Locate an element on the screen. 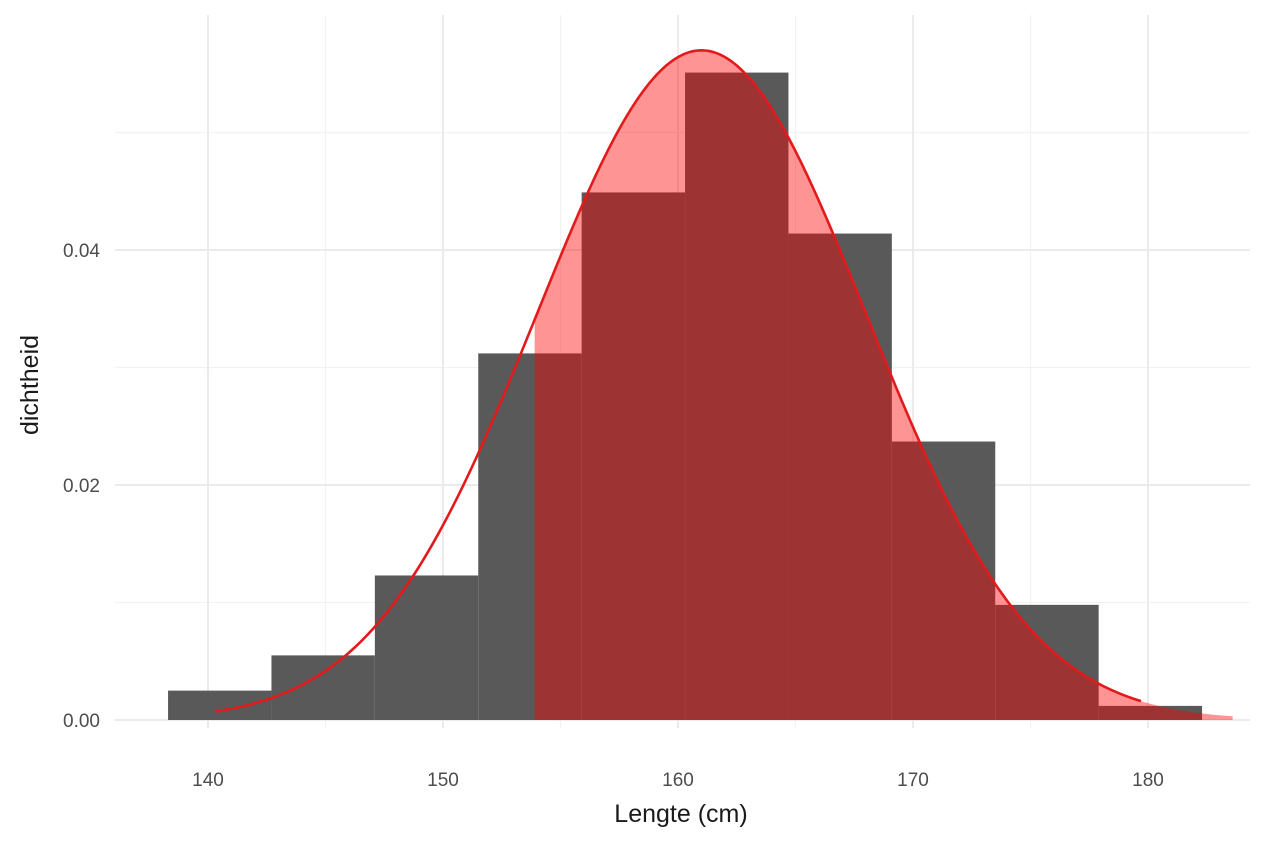 Image resolution: width=1264 pixels, height=844 pixels. x-tick-label: 170 is located at coordinates (913, 780).